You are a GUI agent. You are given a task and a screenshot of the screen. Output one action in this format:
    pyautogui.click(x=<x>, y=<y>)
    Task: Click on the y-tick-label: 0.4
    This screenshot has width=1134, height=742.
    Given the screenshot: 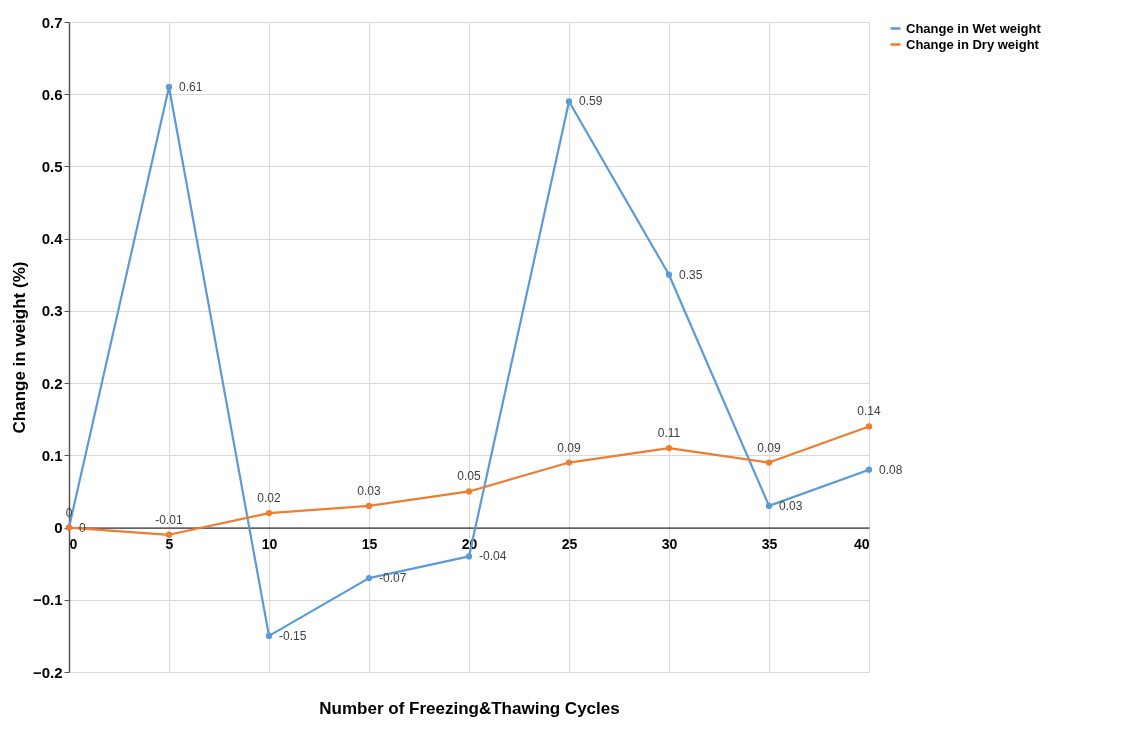 What is the action you would take?
    pyautogui.click(x=52, y=239)
    